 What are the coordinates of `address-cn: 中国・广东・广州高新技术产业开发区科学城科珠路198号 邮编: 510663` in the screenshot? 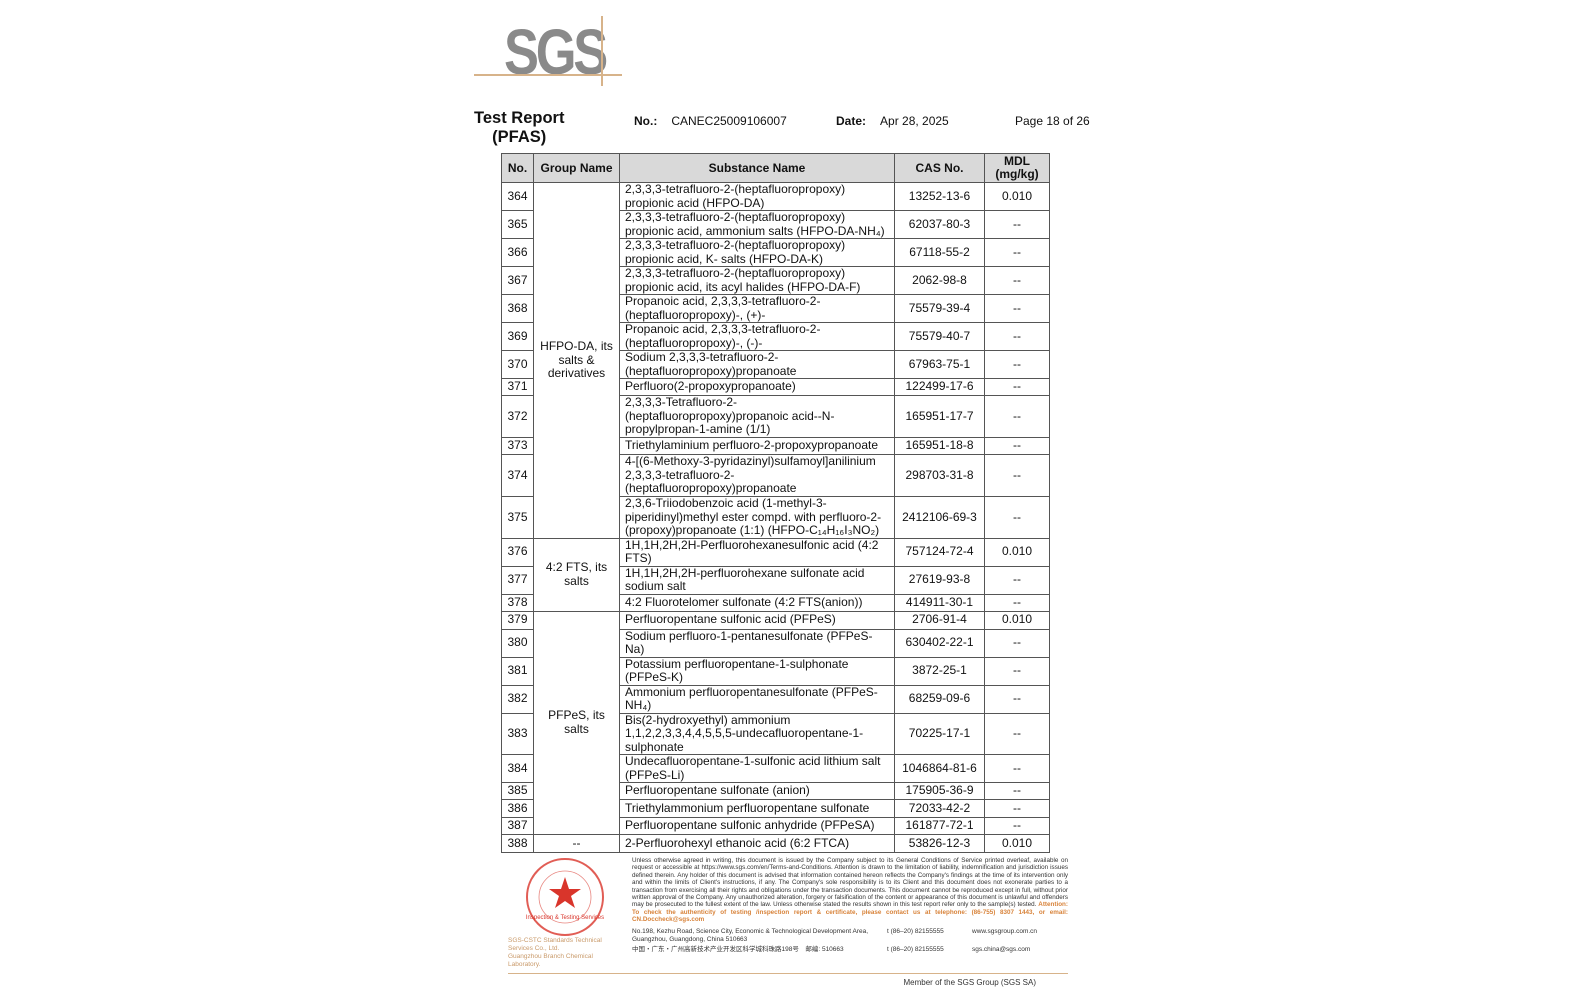 It's located at (738, 949).